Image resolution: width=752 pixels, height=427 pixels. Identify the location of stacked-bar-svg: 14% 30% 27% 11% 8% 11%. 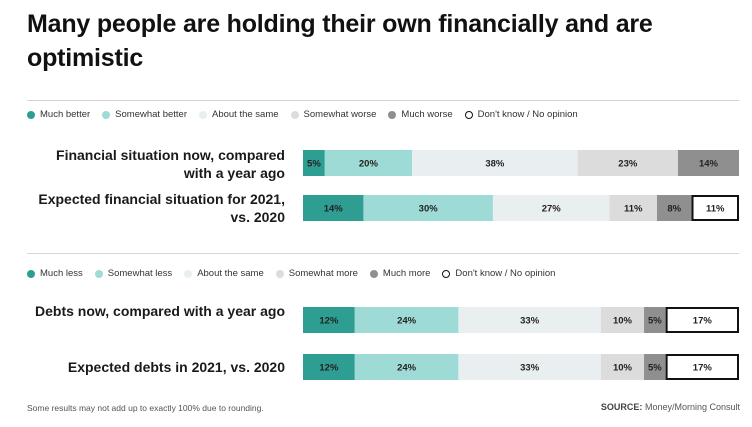
(521, 208).